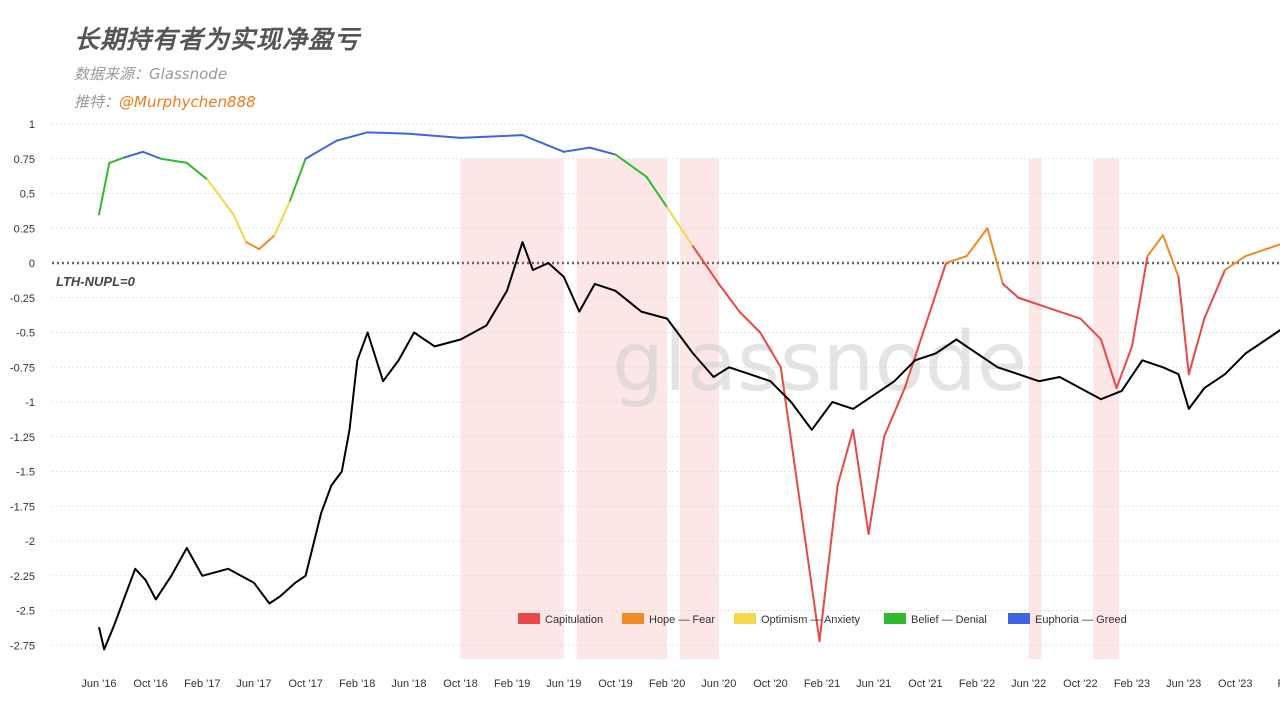 The height and width of the screenshot is (720, 1280). I want to click on legend-item-1: Hope — Fear, so click(668, 619).